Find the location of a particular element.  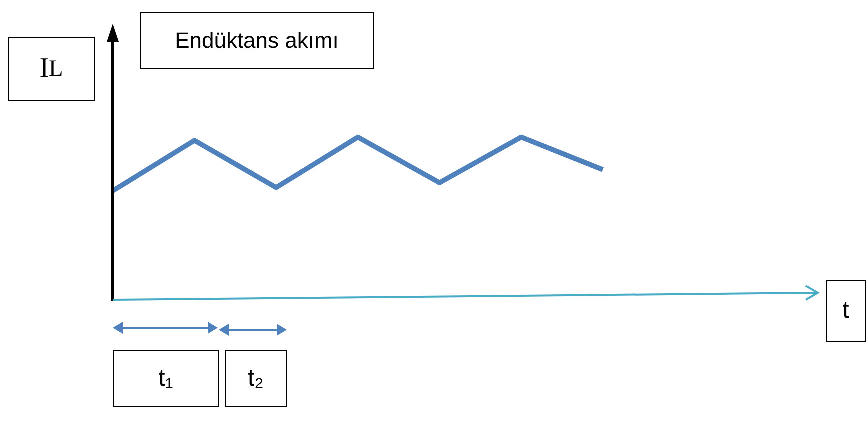

text: t₁ is located at coordinates (166, 378).